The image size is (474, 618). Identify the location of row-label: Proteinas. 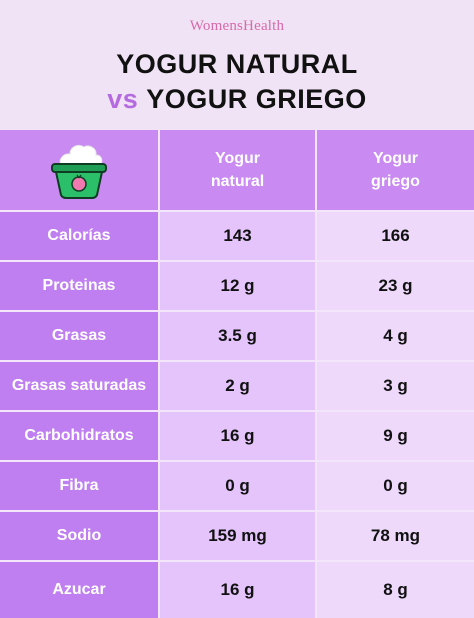
(79, 286).